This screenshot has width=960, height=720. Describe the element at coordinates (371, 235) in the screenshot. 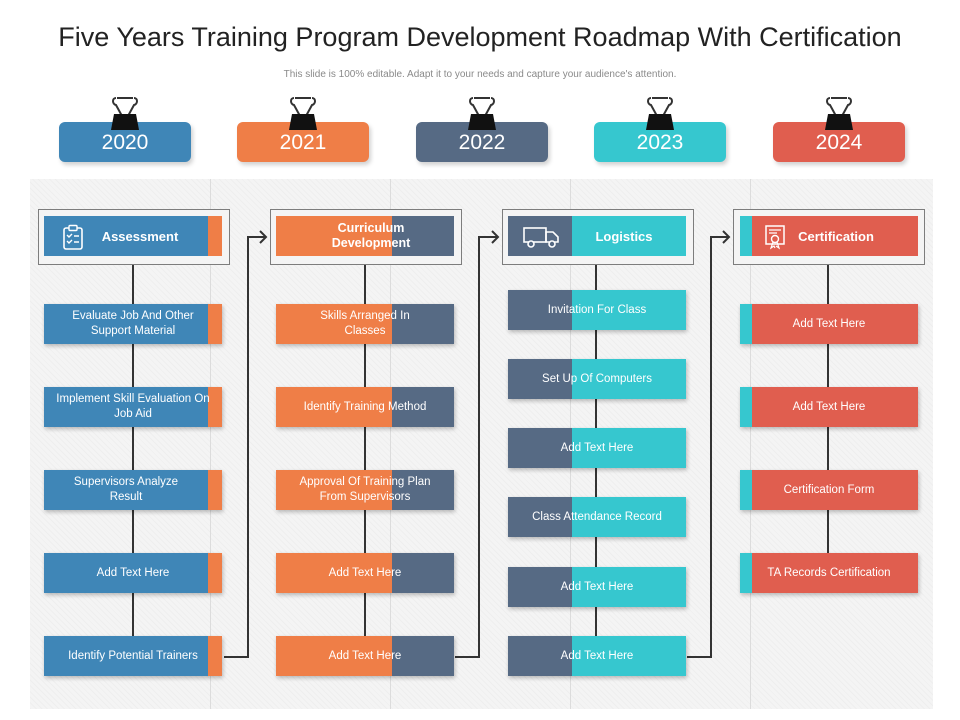

I see `curriculum-header-label: Curriculum Development` at that location.